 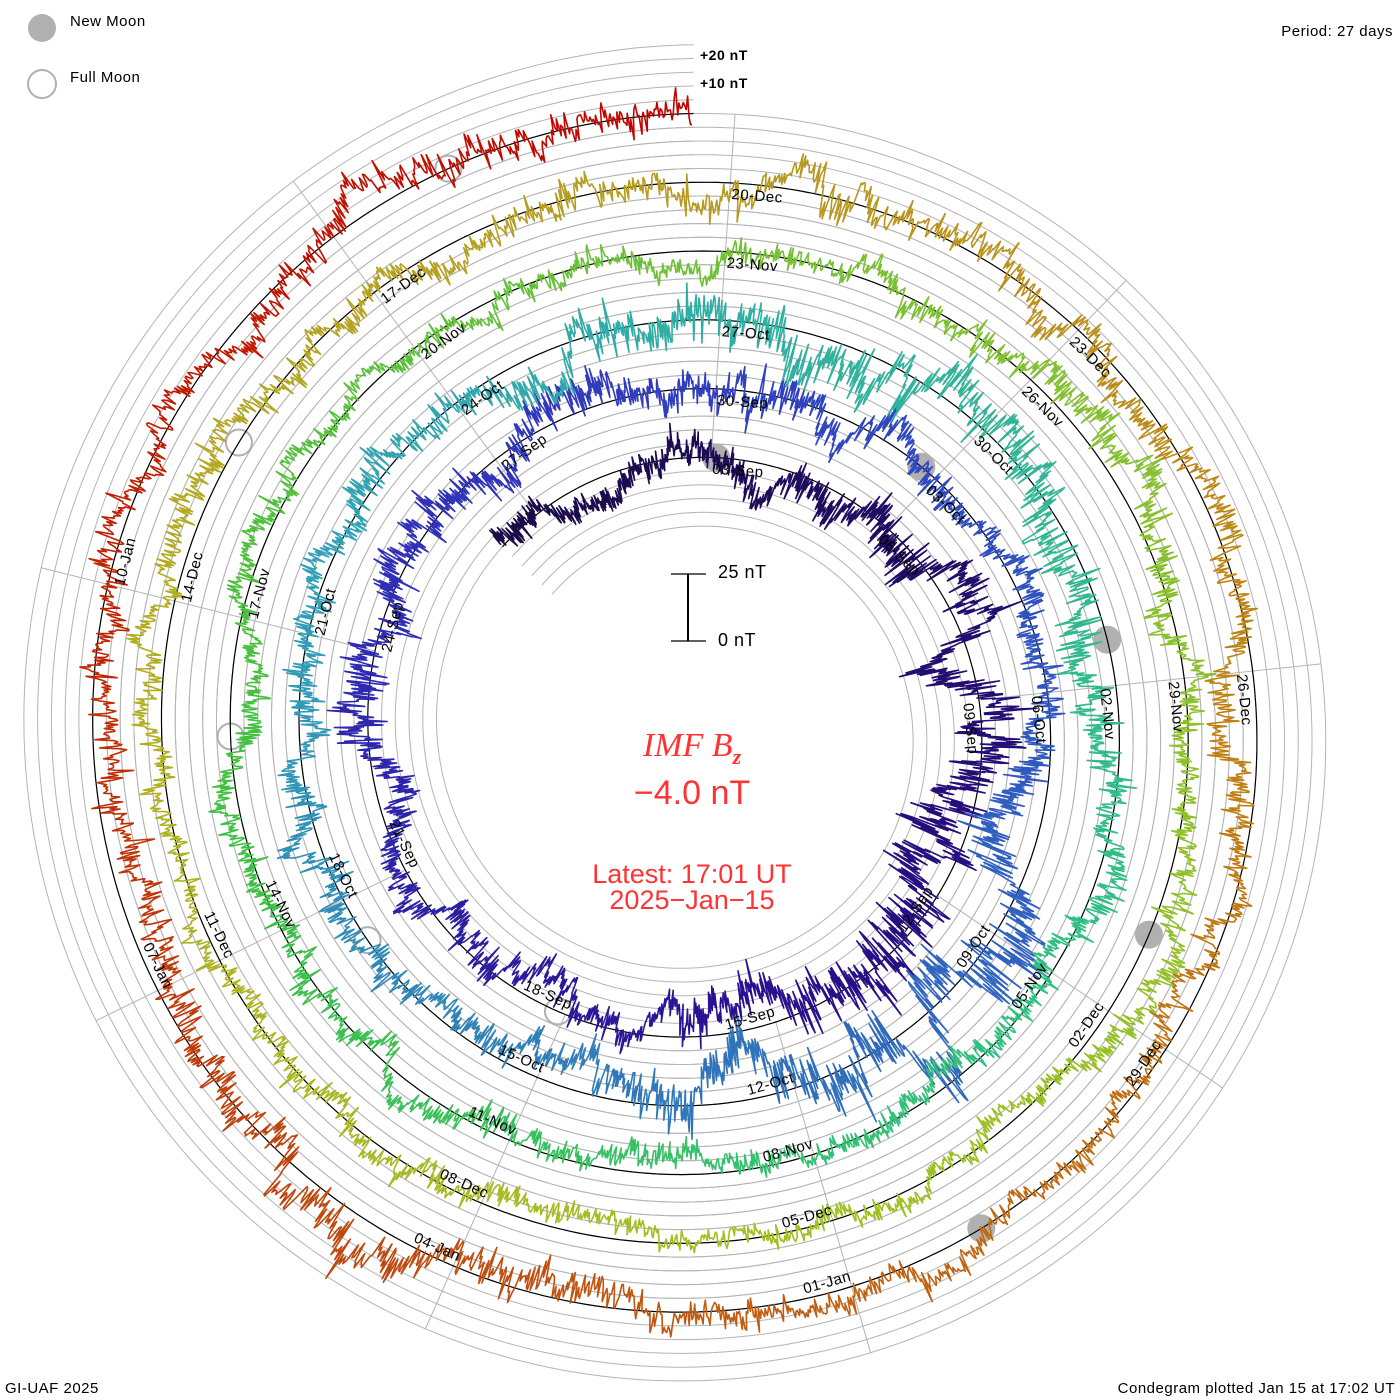 I want to click on date-label: 03-Sep, so click(x=738, y=471).